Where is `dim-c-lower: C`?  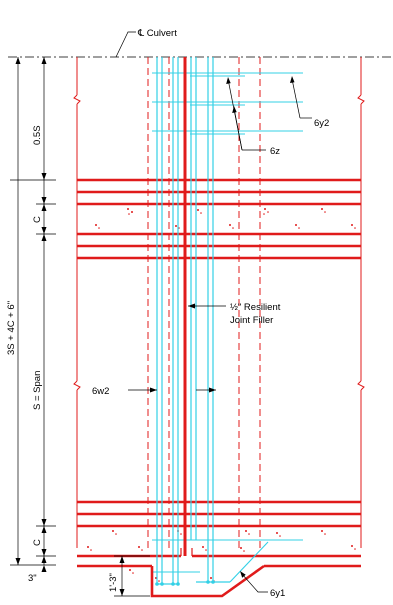
dim-c-lower: C is located at coordinates (37, 542).